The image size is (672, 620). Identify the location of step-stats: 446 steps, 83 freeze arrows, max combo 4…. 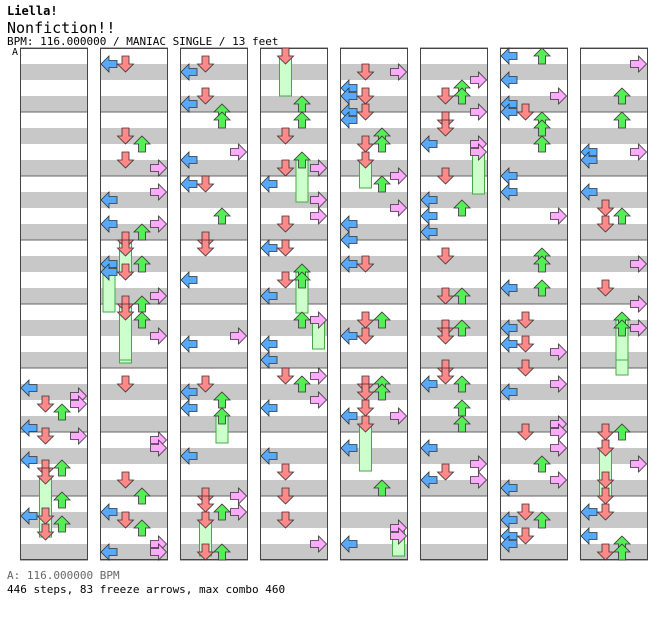
(146, 589).